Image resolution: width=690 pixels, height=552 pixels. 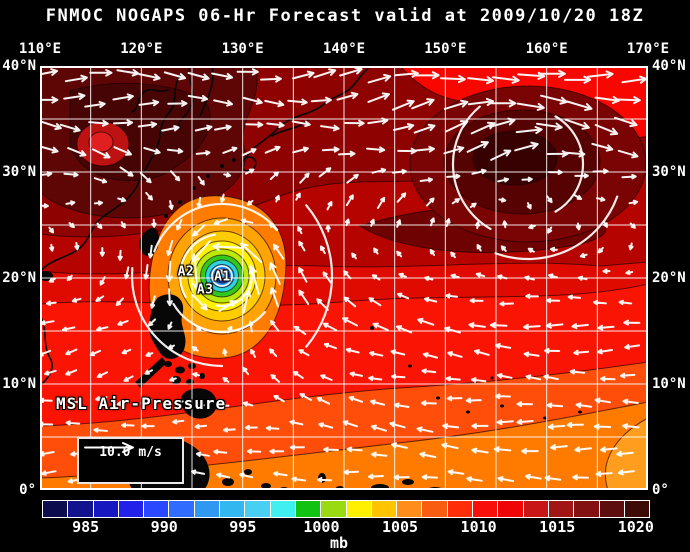 I want to click on wind-scale-legend: 10.0 m/s, so click(x=130, y=460).